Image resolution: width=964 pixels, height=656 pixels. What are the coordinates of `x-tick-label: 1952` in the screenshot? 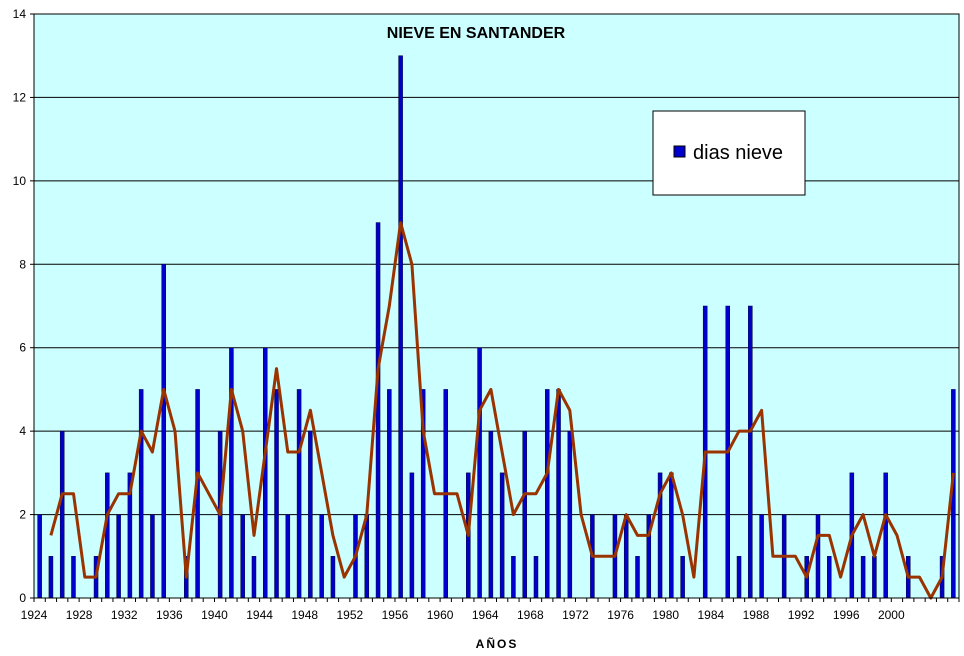 It's located at (350, 615).